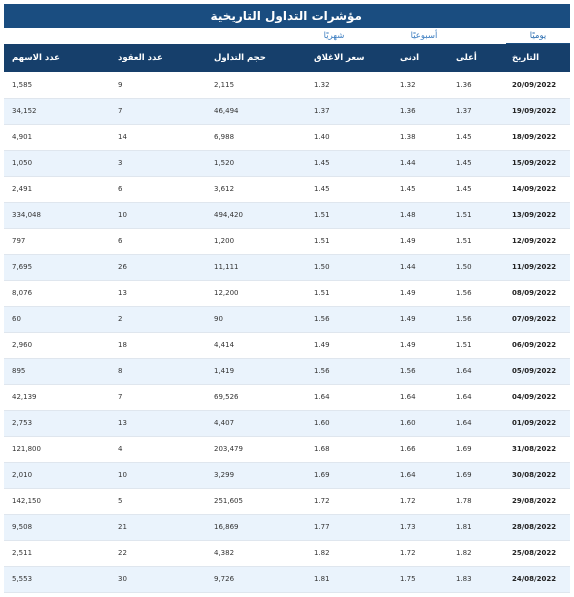  What do you see at coordinates (57, 267) in the screenshot?
I see `cell-shares: 7,695` at bounding box center [57, 267].